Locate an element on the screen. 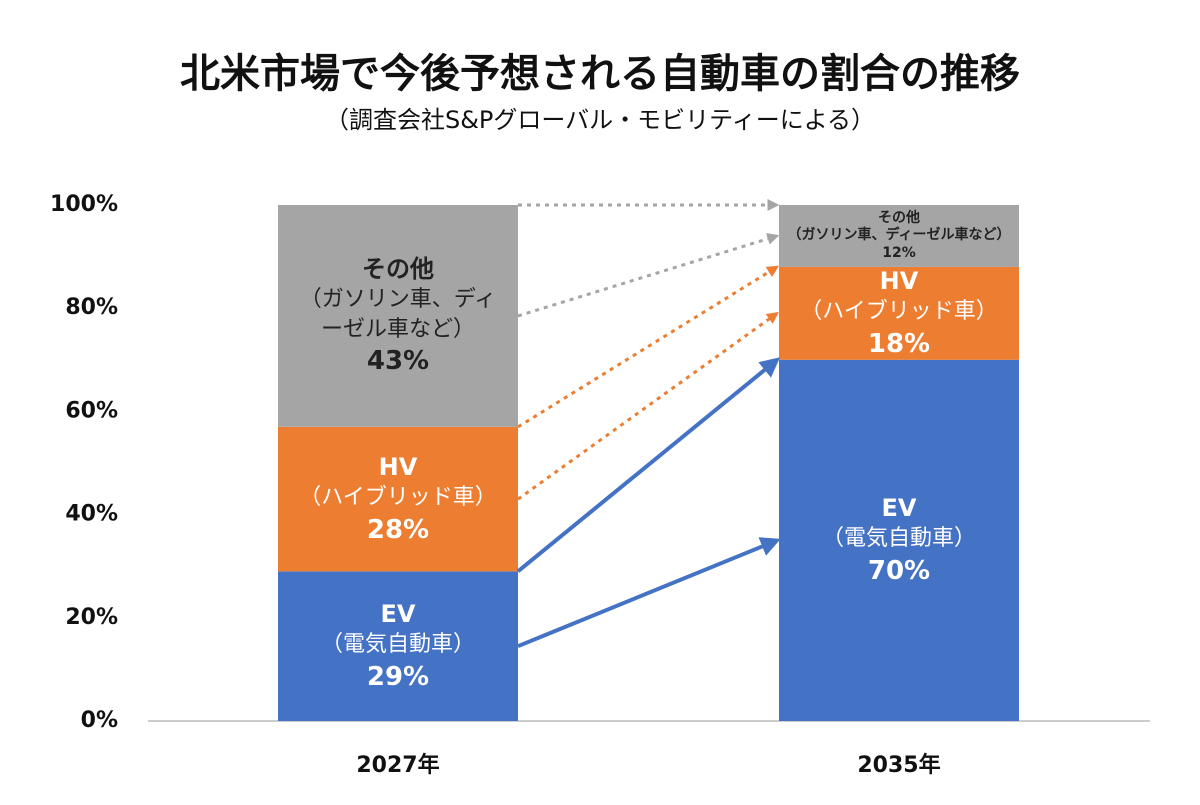 The height and width of the screenshot is (805, 1200). segment-label: EV （電気自動車） 29% is located at coordinates (398, 646).